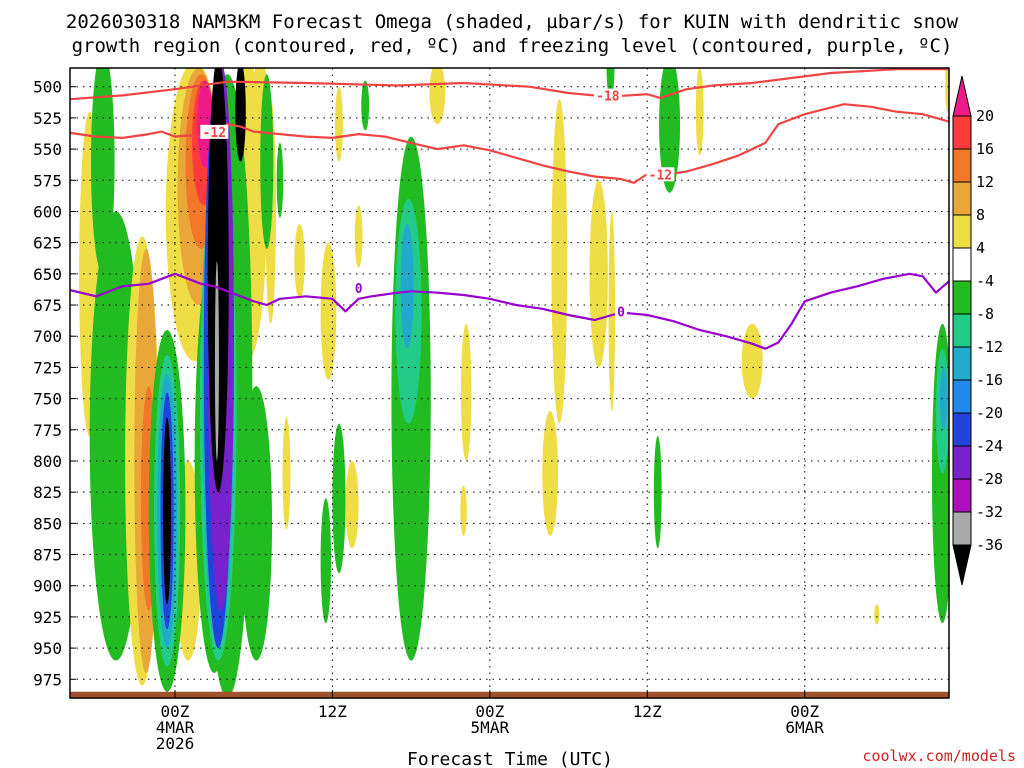 The width and height of the screenshot is (1024, 768). What do you see at coordinates (980, 248) in the screenshot?
I see `colorbar-tick-4: 4` at bounding box center [980, 248].